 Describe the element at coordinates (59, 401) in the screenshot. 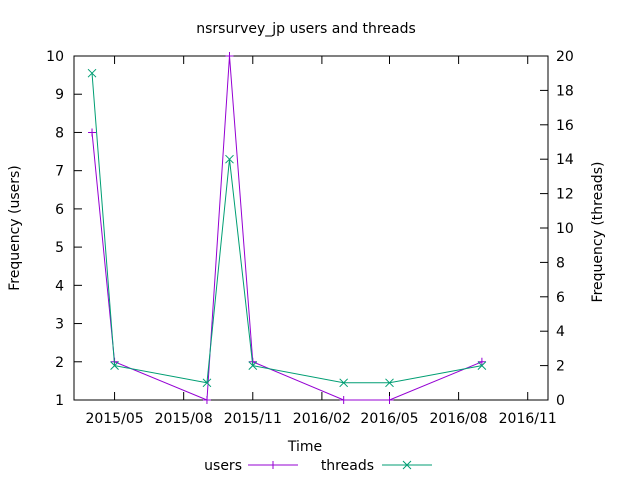

I see `y-tick-label: 1` at that location.